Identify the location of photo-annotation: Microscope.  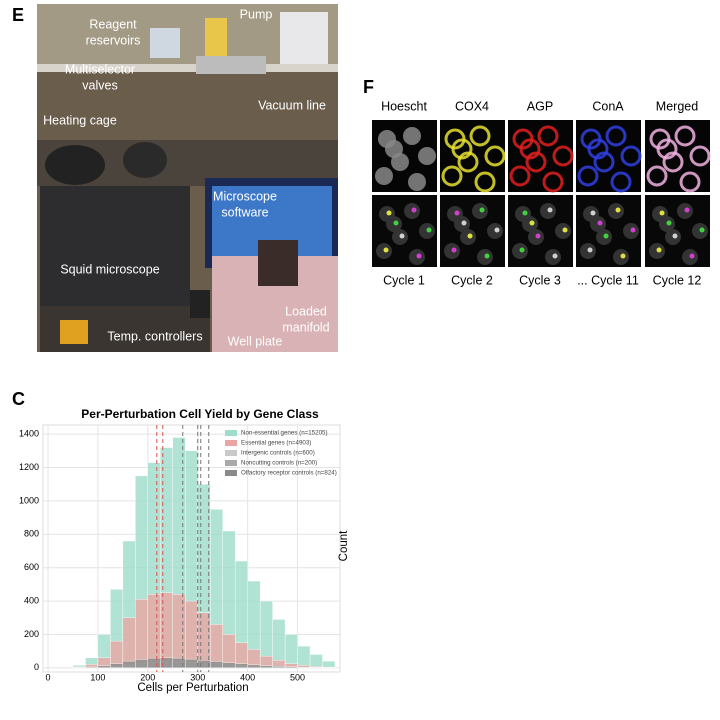
(245, 196).